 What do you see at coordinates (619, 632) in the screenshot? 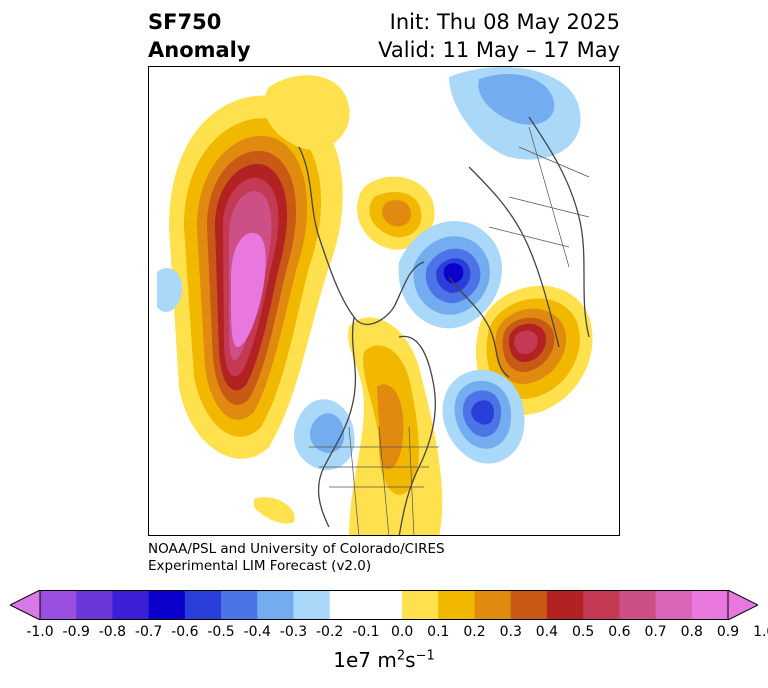
I see `colorbar-tick-label: 0.6` at bounding box center [619, 632].